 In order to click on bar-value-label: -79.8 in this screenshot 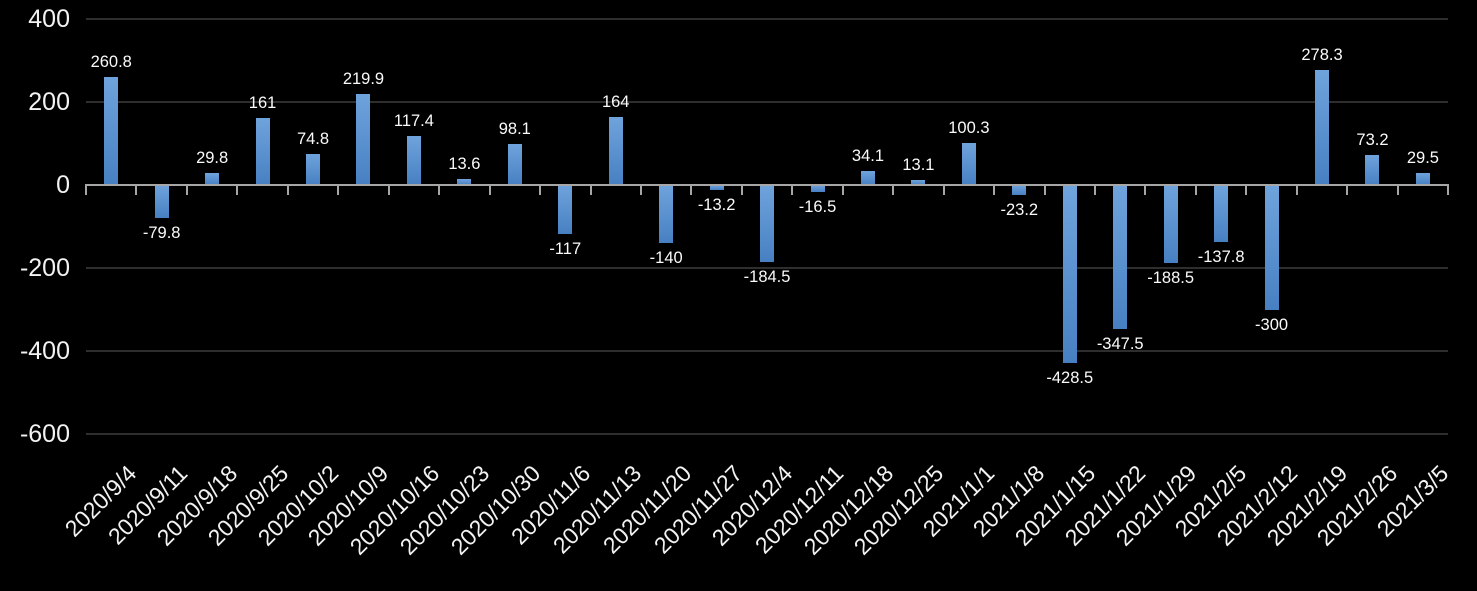, I will do `click(161, 233)`.